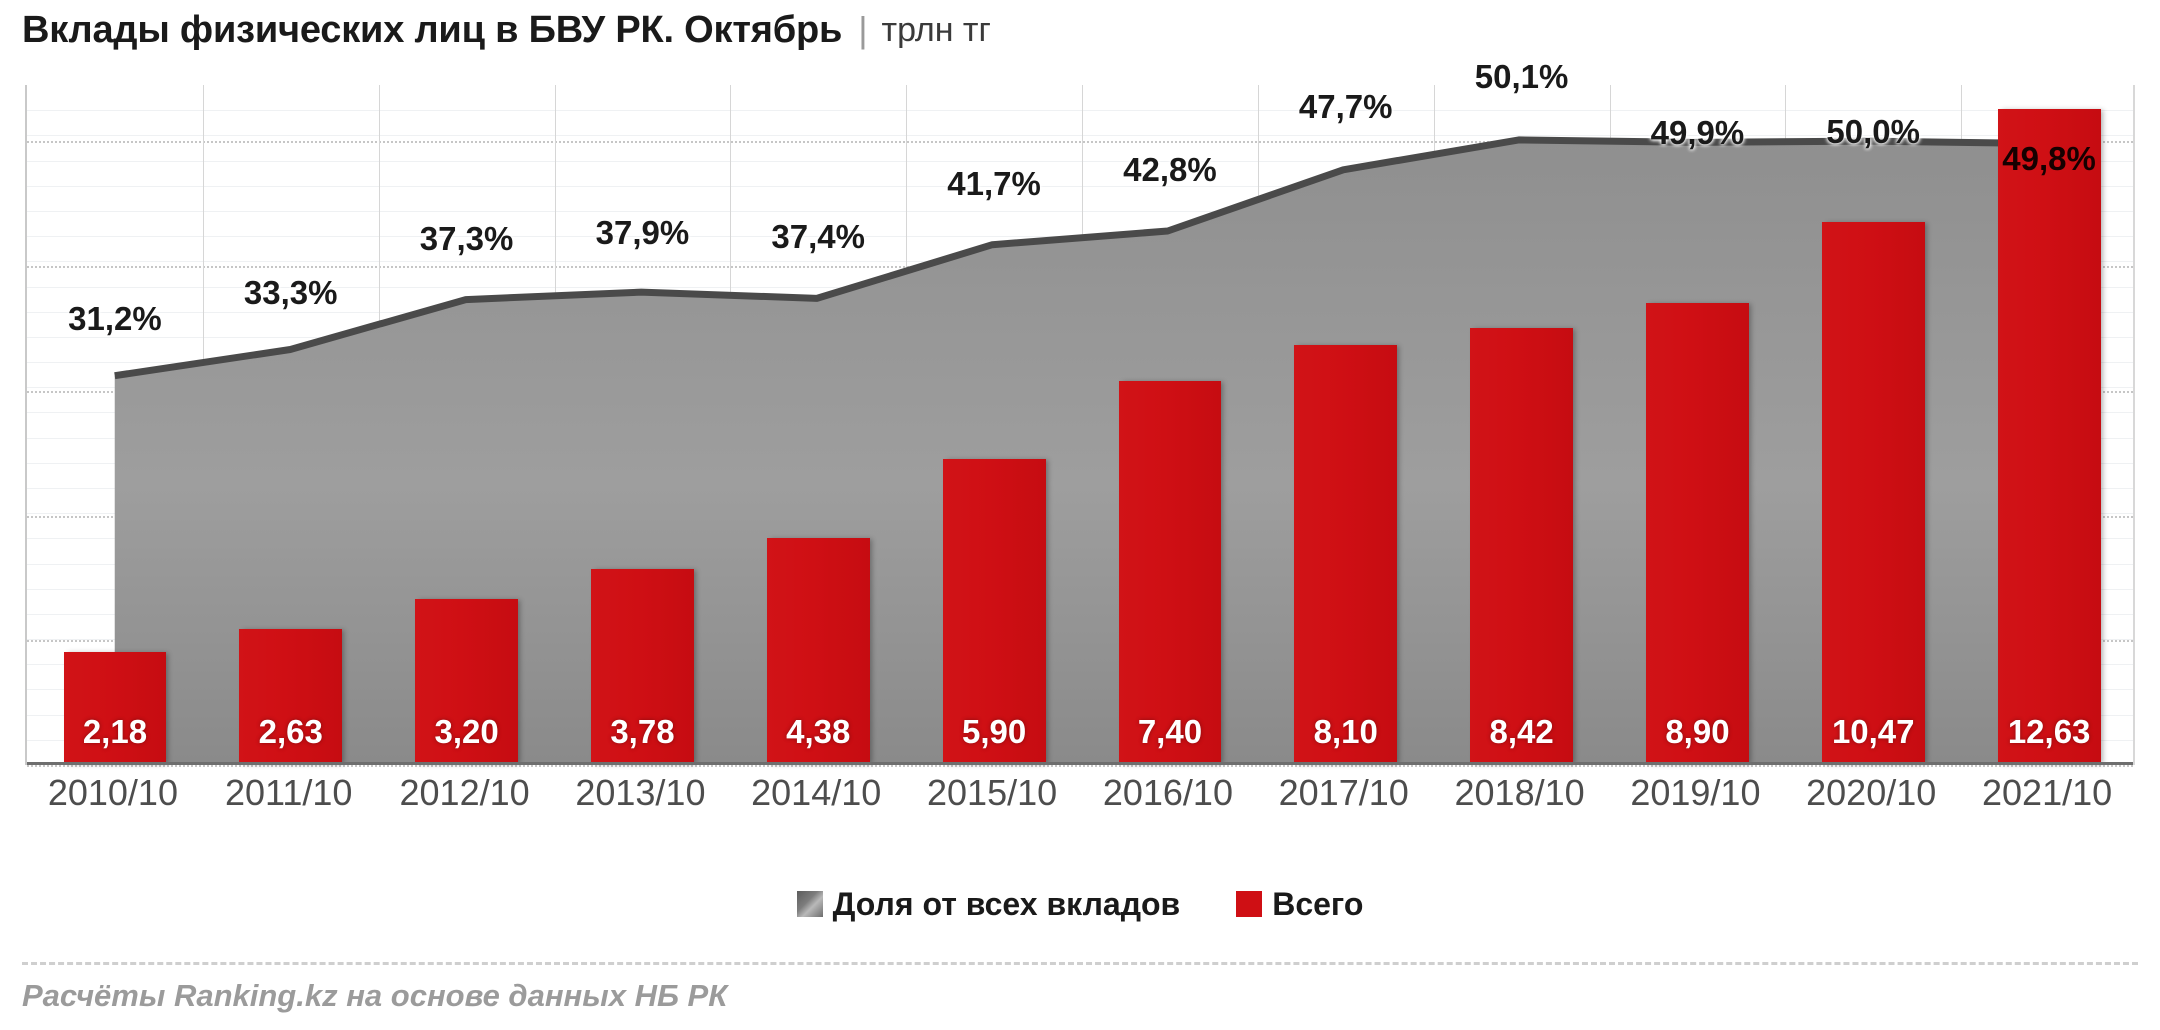 The width and height of the screenshot is (2160, 1030). Describe the element at coordinates (1170, 572) in the screenshot. I see `bar-2016/10: 7,40` at that location.